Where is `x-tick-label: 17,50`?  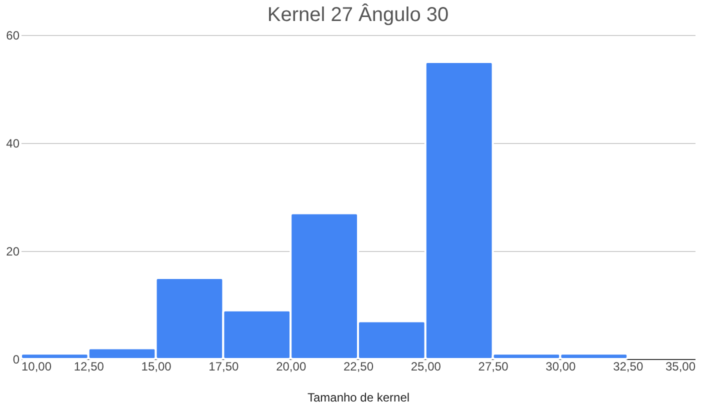
x-tick-label: 17,50 is located at coordinates (224, 367).